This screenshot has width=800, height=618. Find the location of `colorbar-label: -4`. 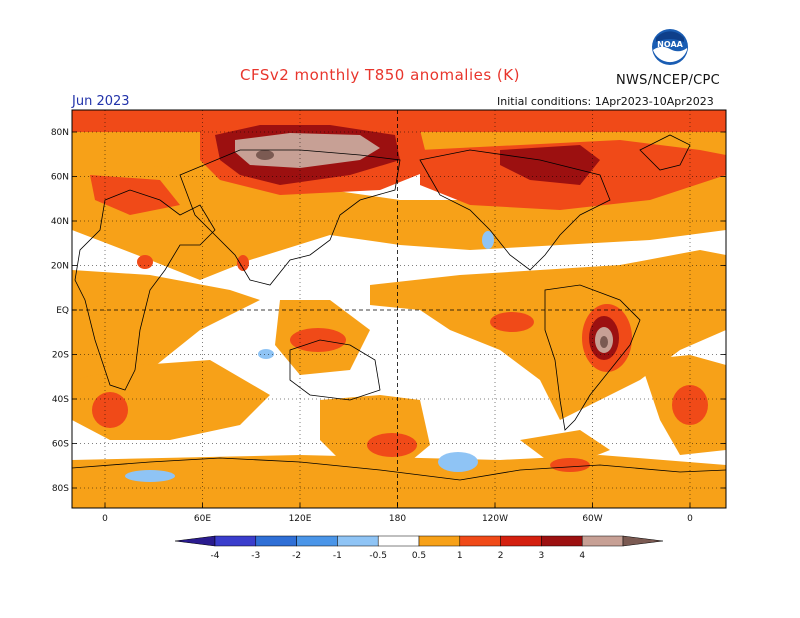

colorbar-label: -4 is located at coordinates (215, 556).